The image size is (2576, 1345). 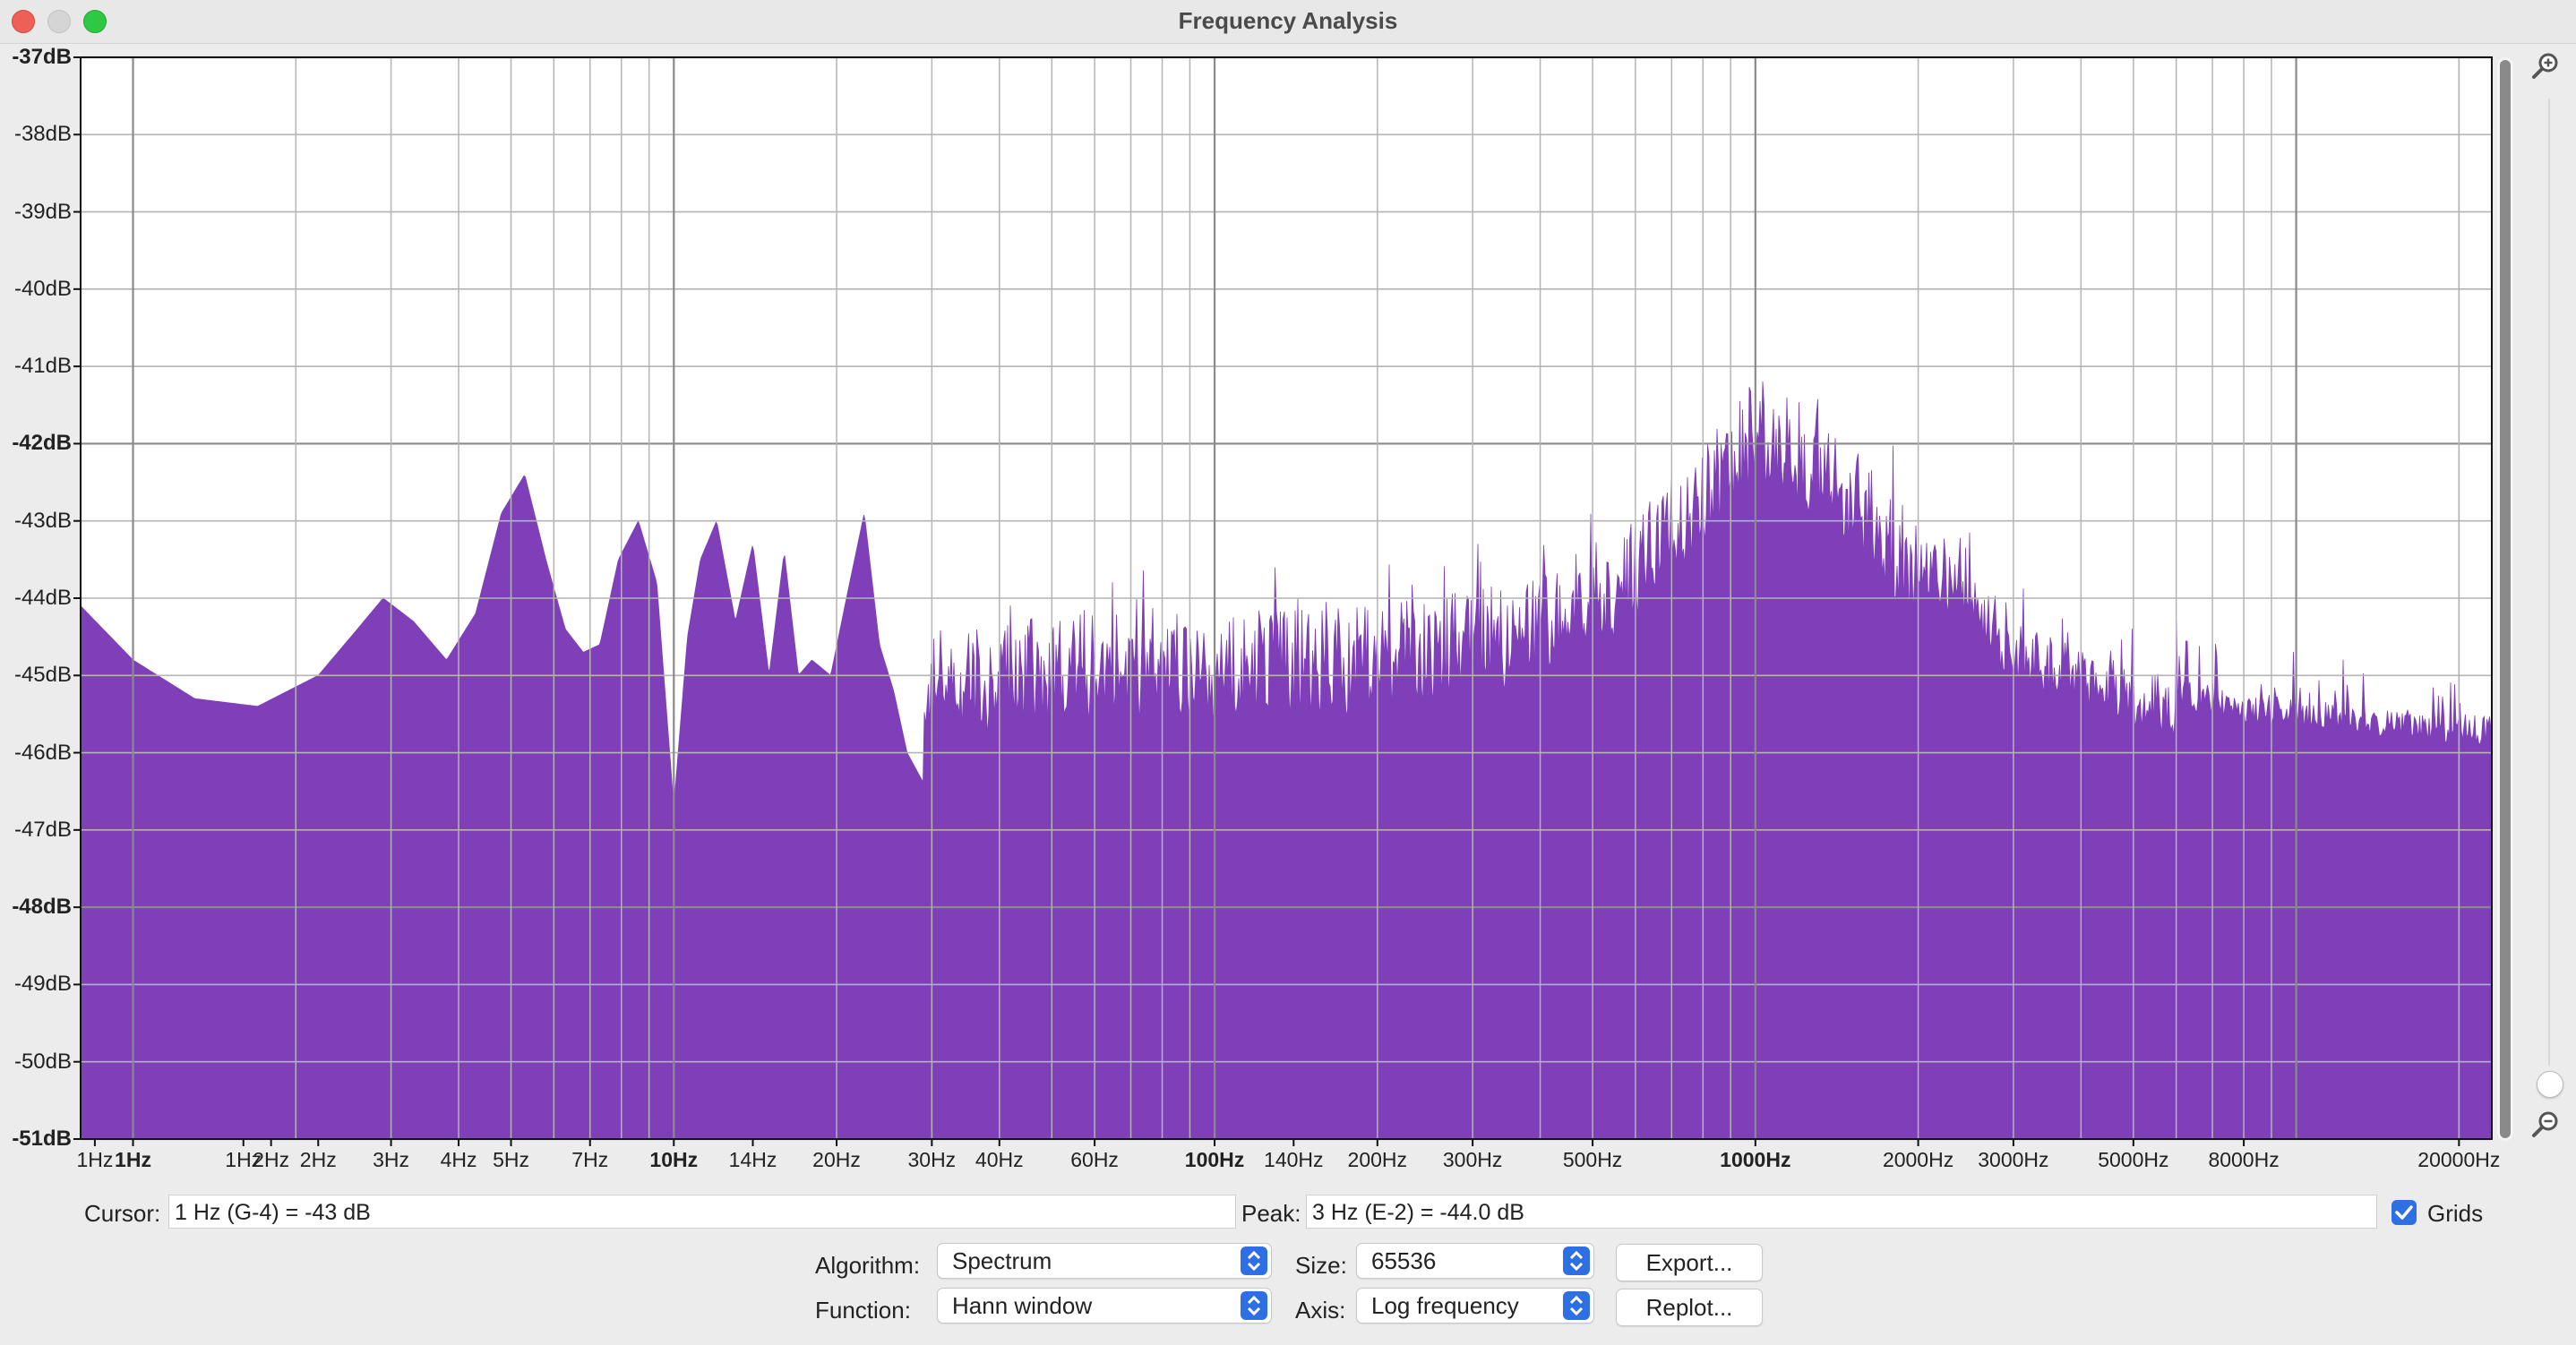 I want to click on x-tick-label: 3000Hz, so click(x=2013, y=1159).